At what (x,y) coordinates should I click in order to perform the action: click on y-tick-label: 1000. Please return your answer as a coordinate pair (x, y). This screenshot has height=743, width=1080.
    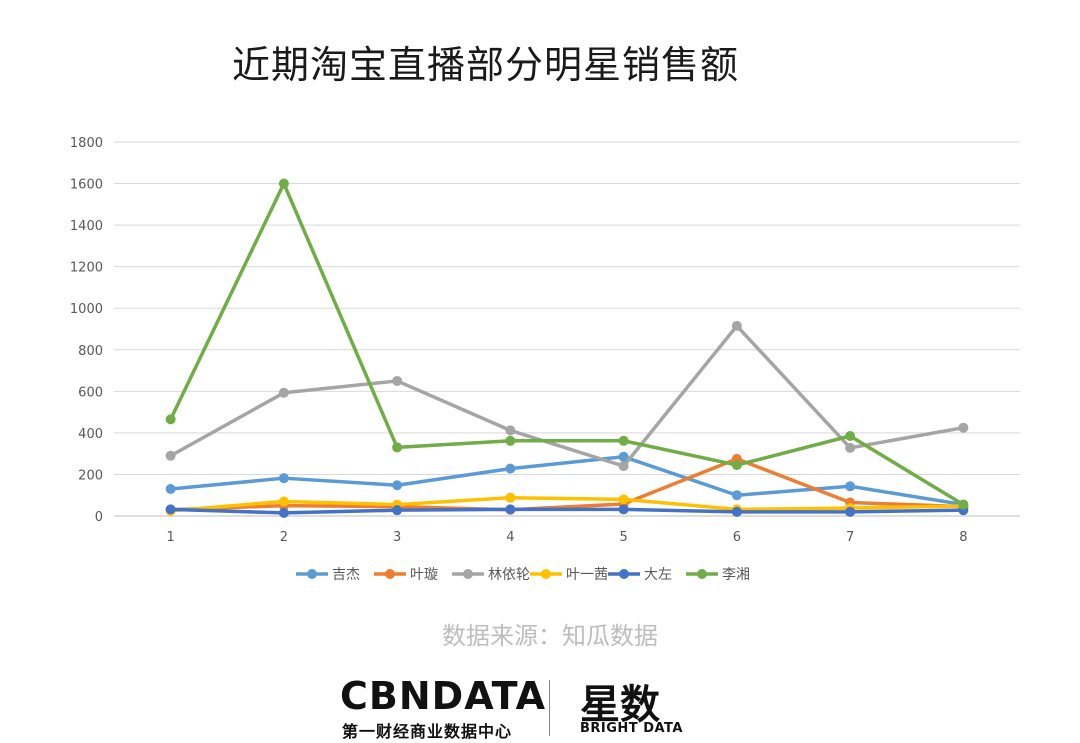
    Looking at the image, I should click on (86, 309).